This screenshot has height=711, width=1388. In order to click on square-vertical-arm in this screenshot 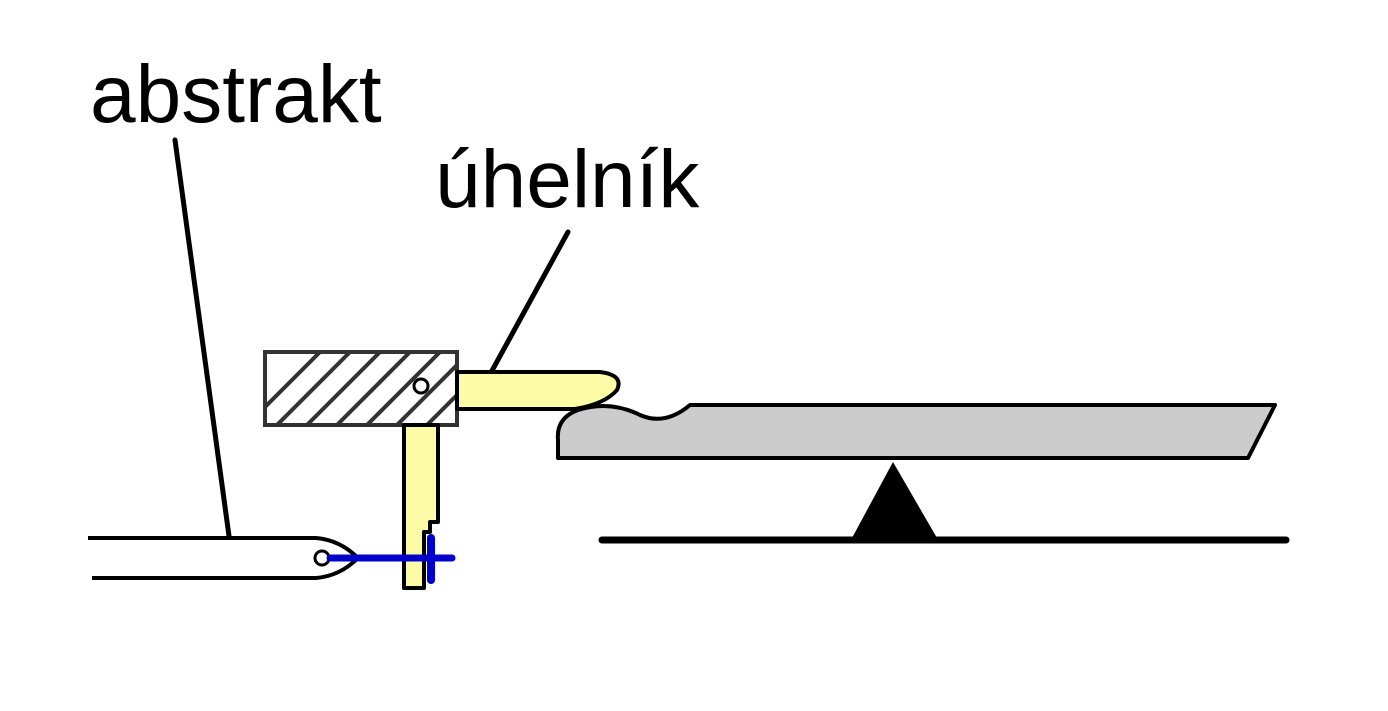, I will do `click(421, 506)`.